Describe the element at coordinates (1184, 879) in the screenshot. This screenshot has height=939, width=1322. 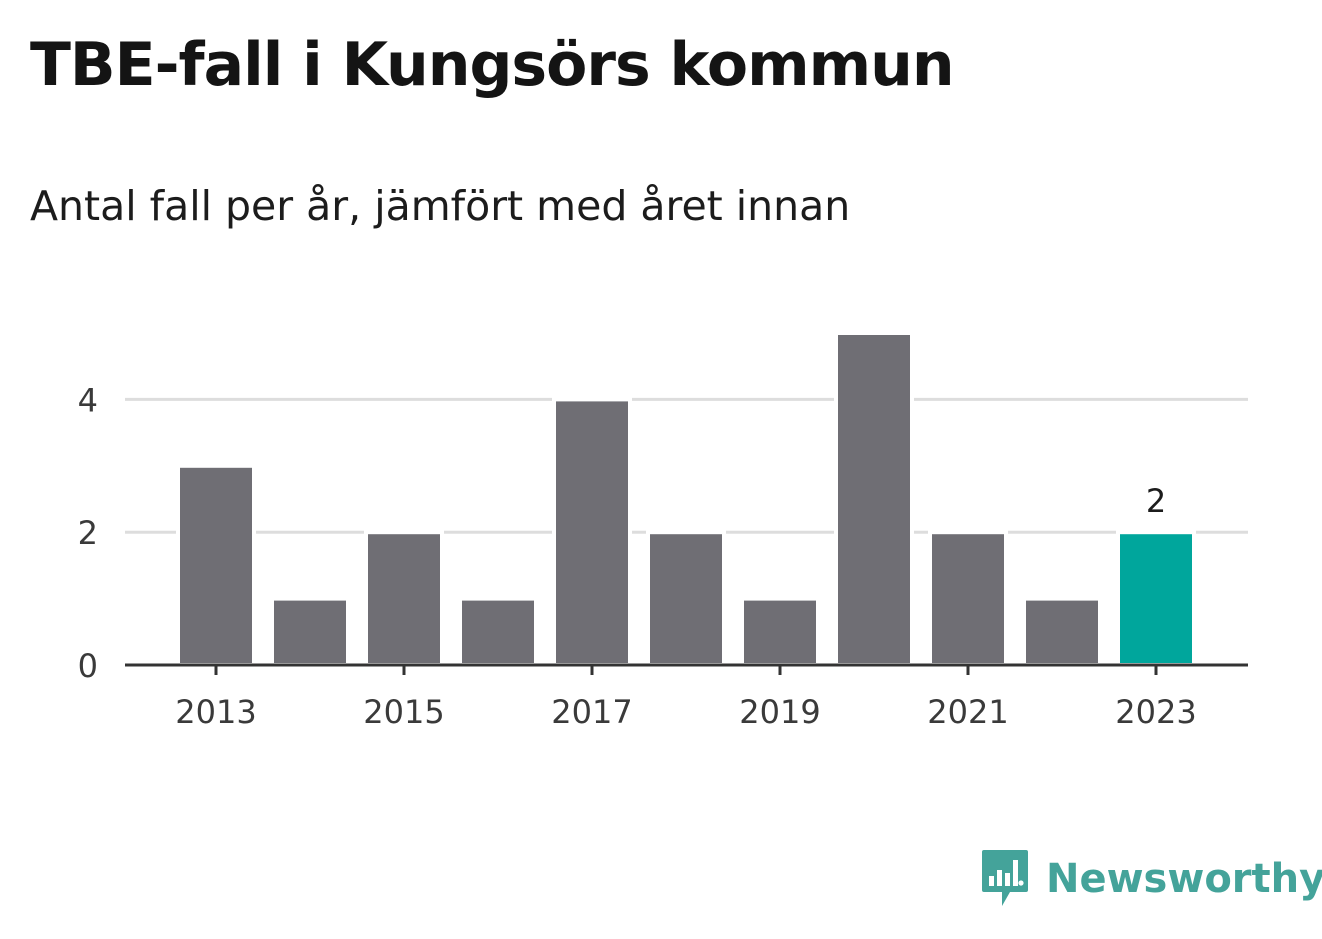
I see `brand-name: Newsworthy` at that location.